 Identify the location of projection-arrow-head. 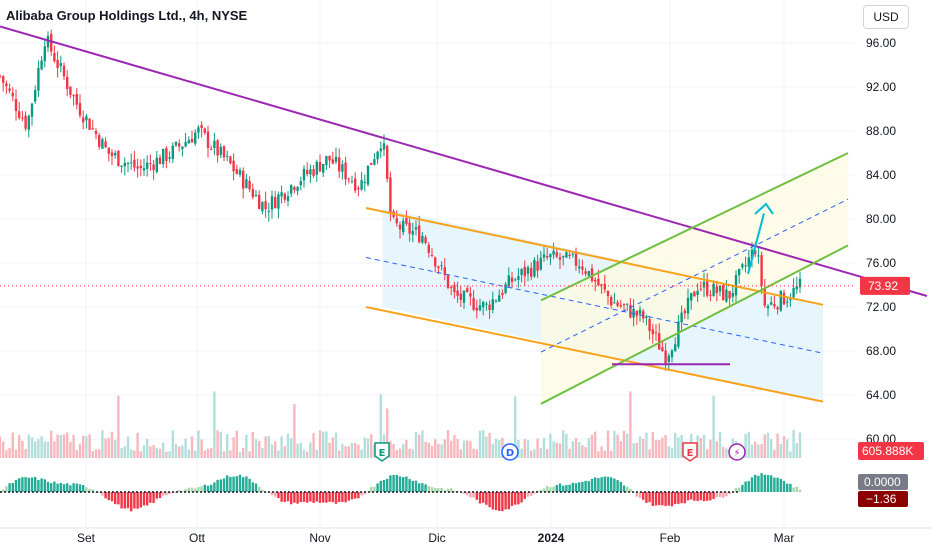
(764, 208).